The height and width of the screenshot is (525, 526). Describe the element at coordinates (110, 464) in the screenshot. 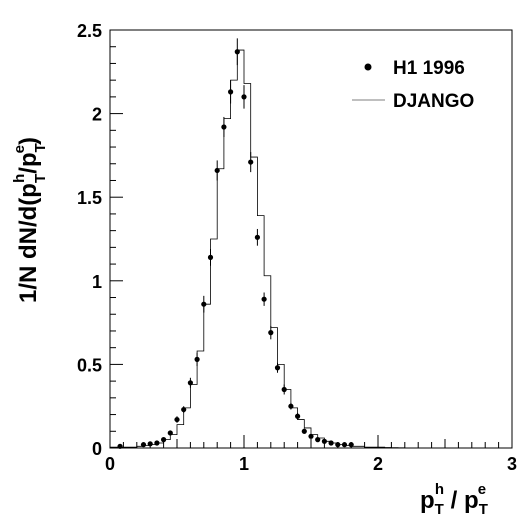

I see `x-tick-label: 0` at that location.